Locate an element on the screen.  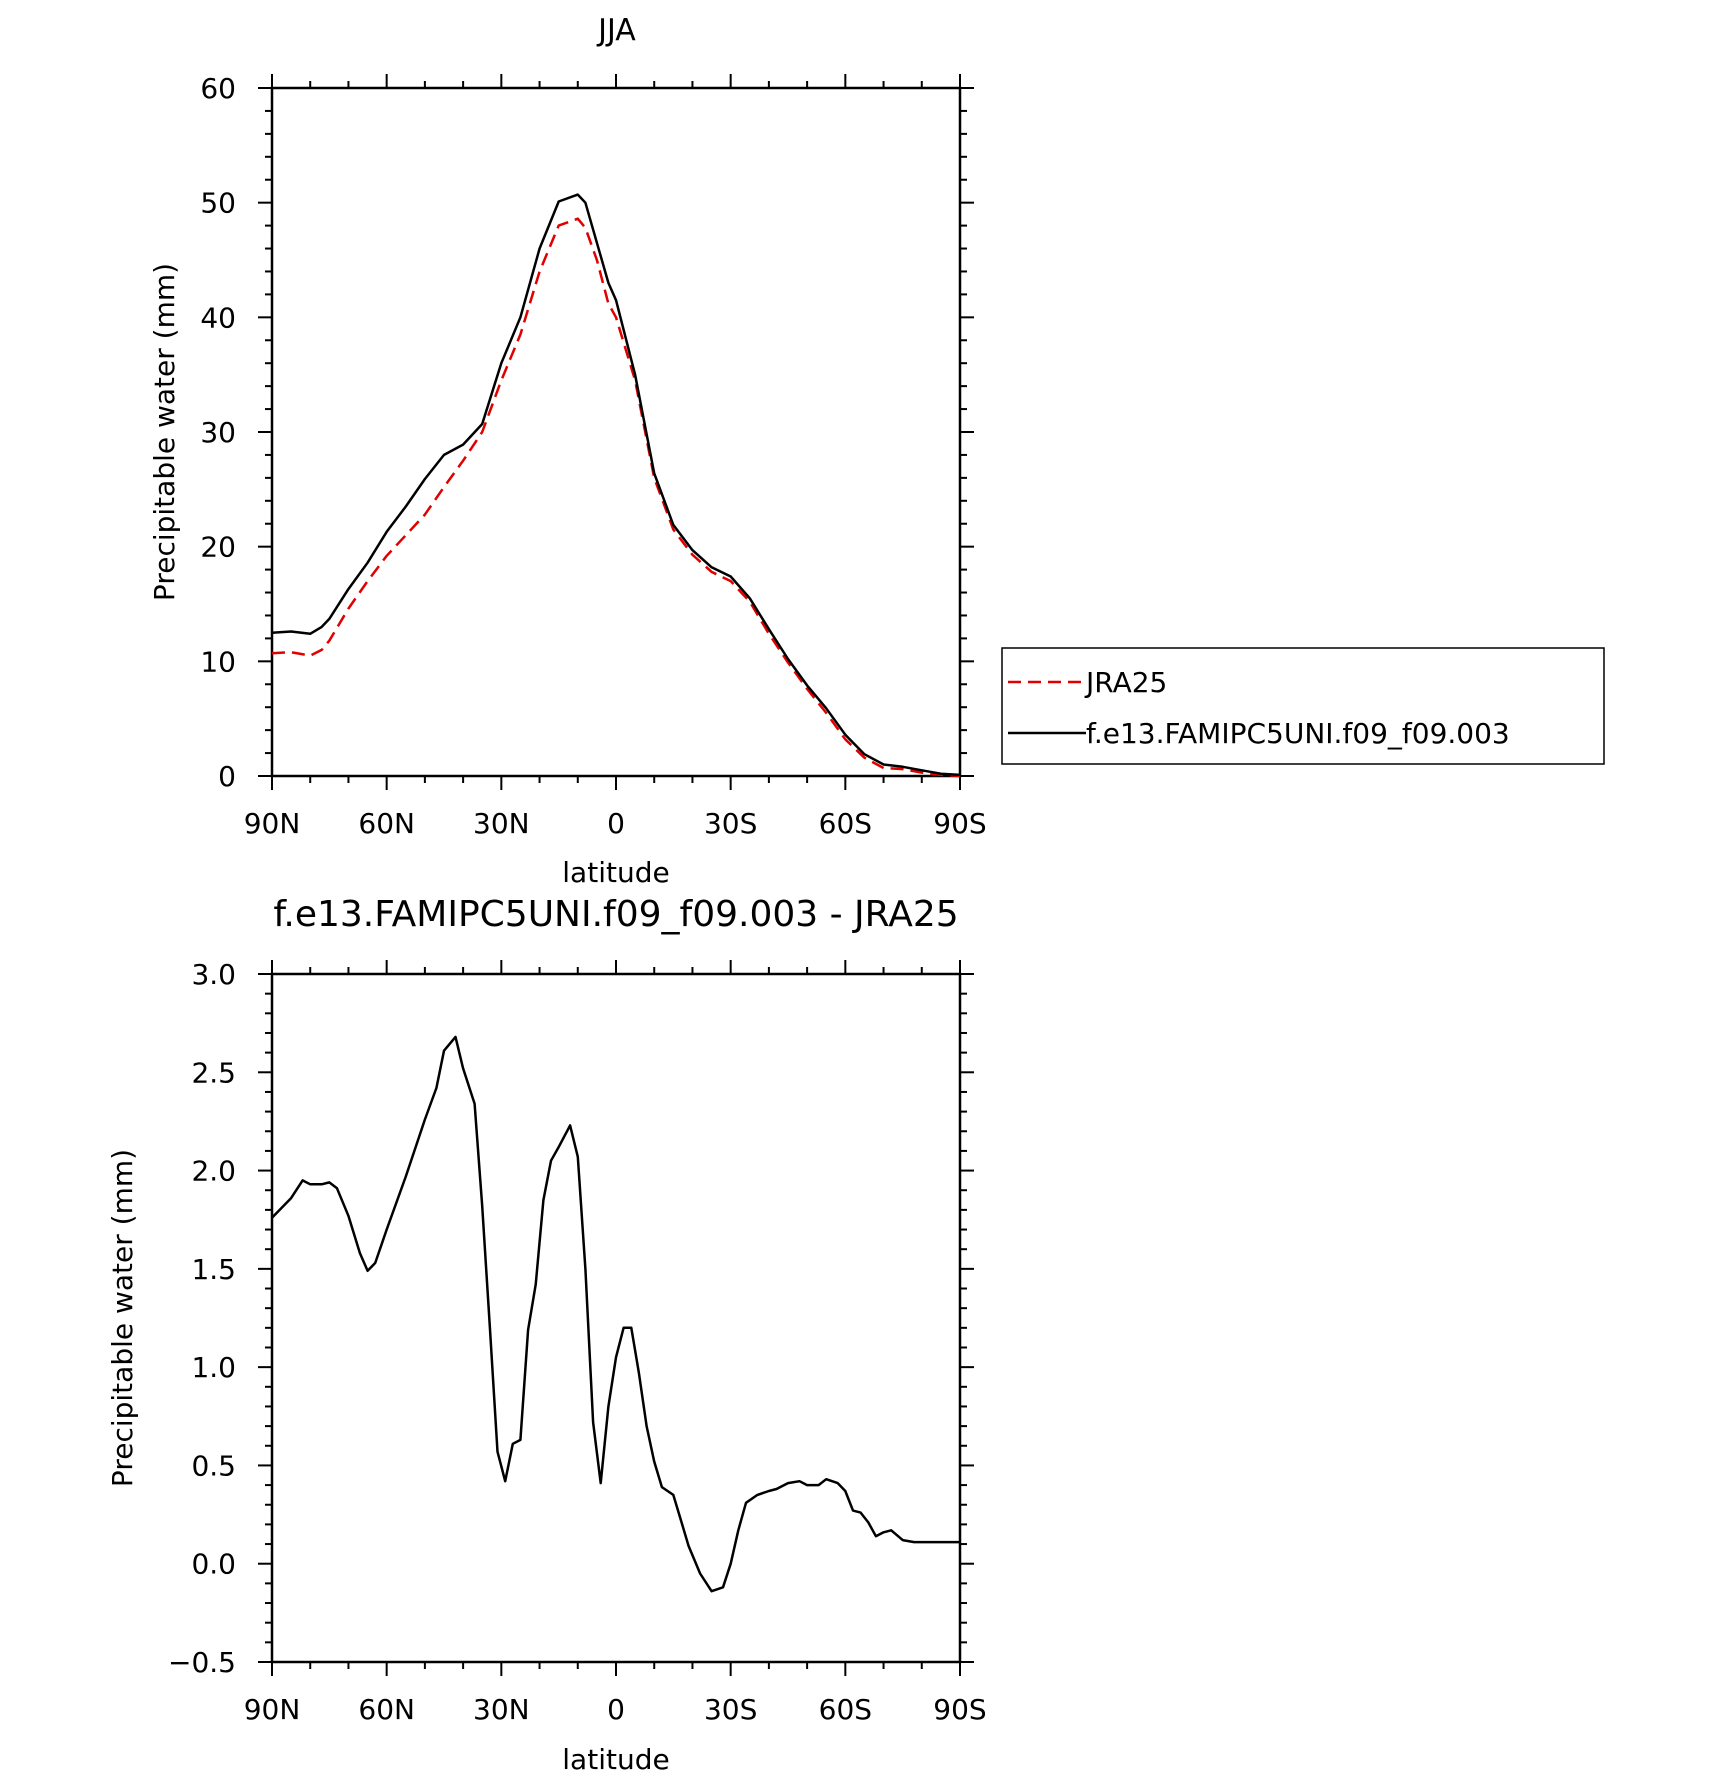
y-tick-label: 1.0 is located at coordinates (213, 1367).